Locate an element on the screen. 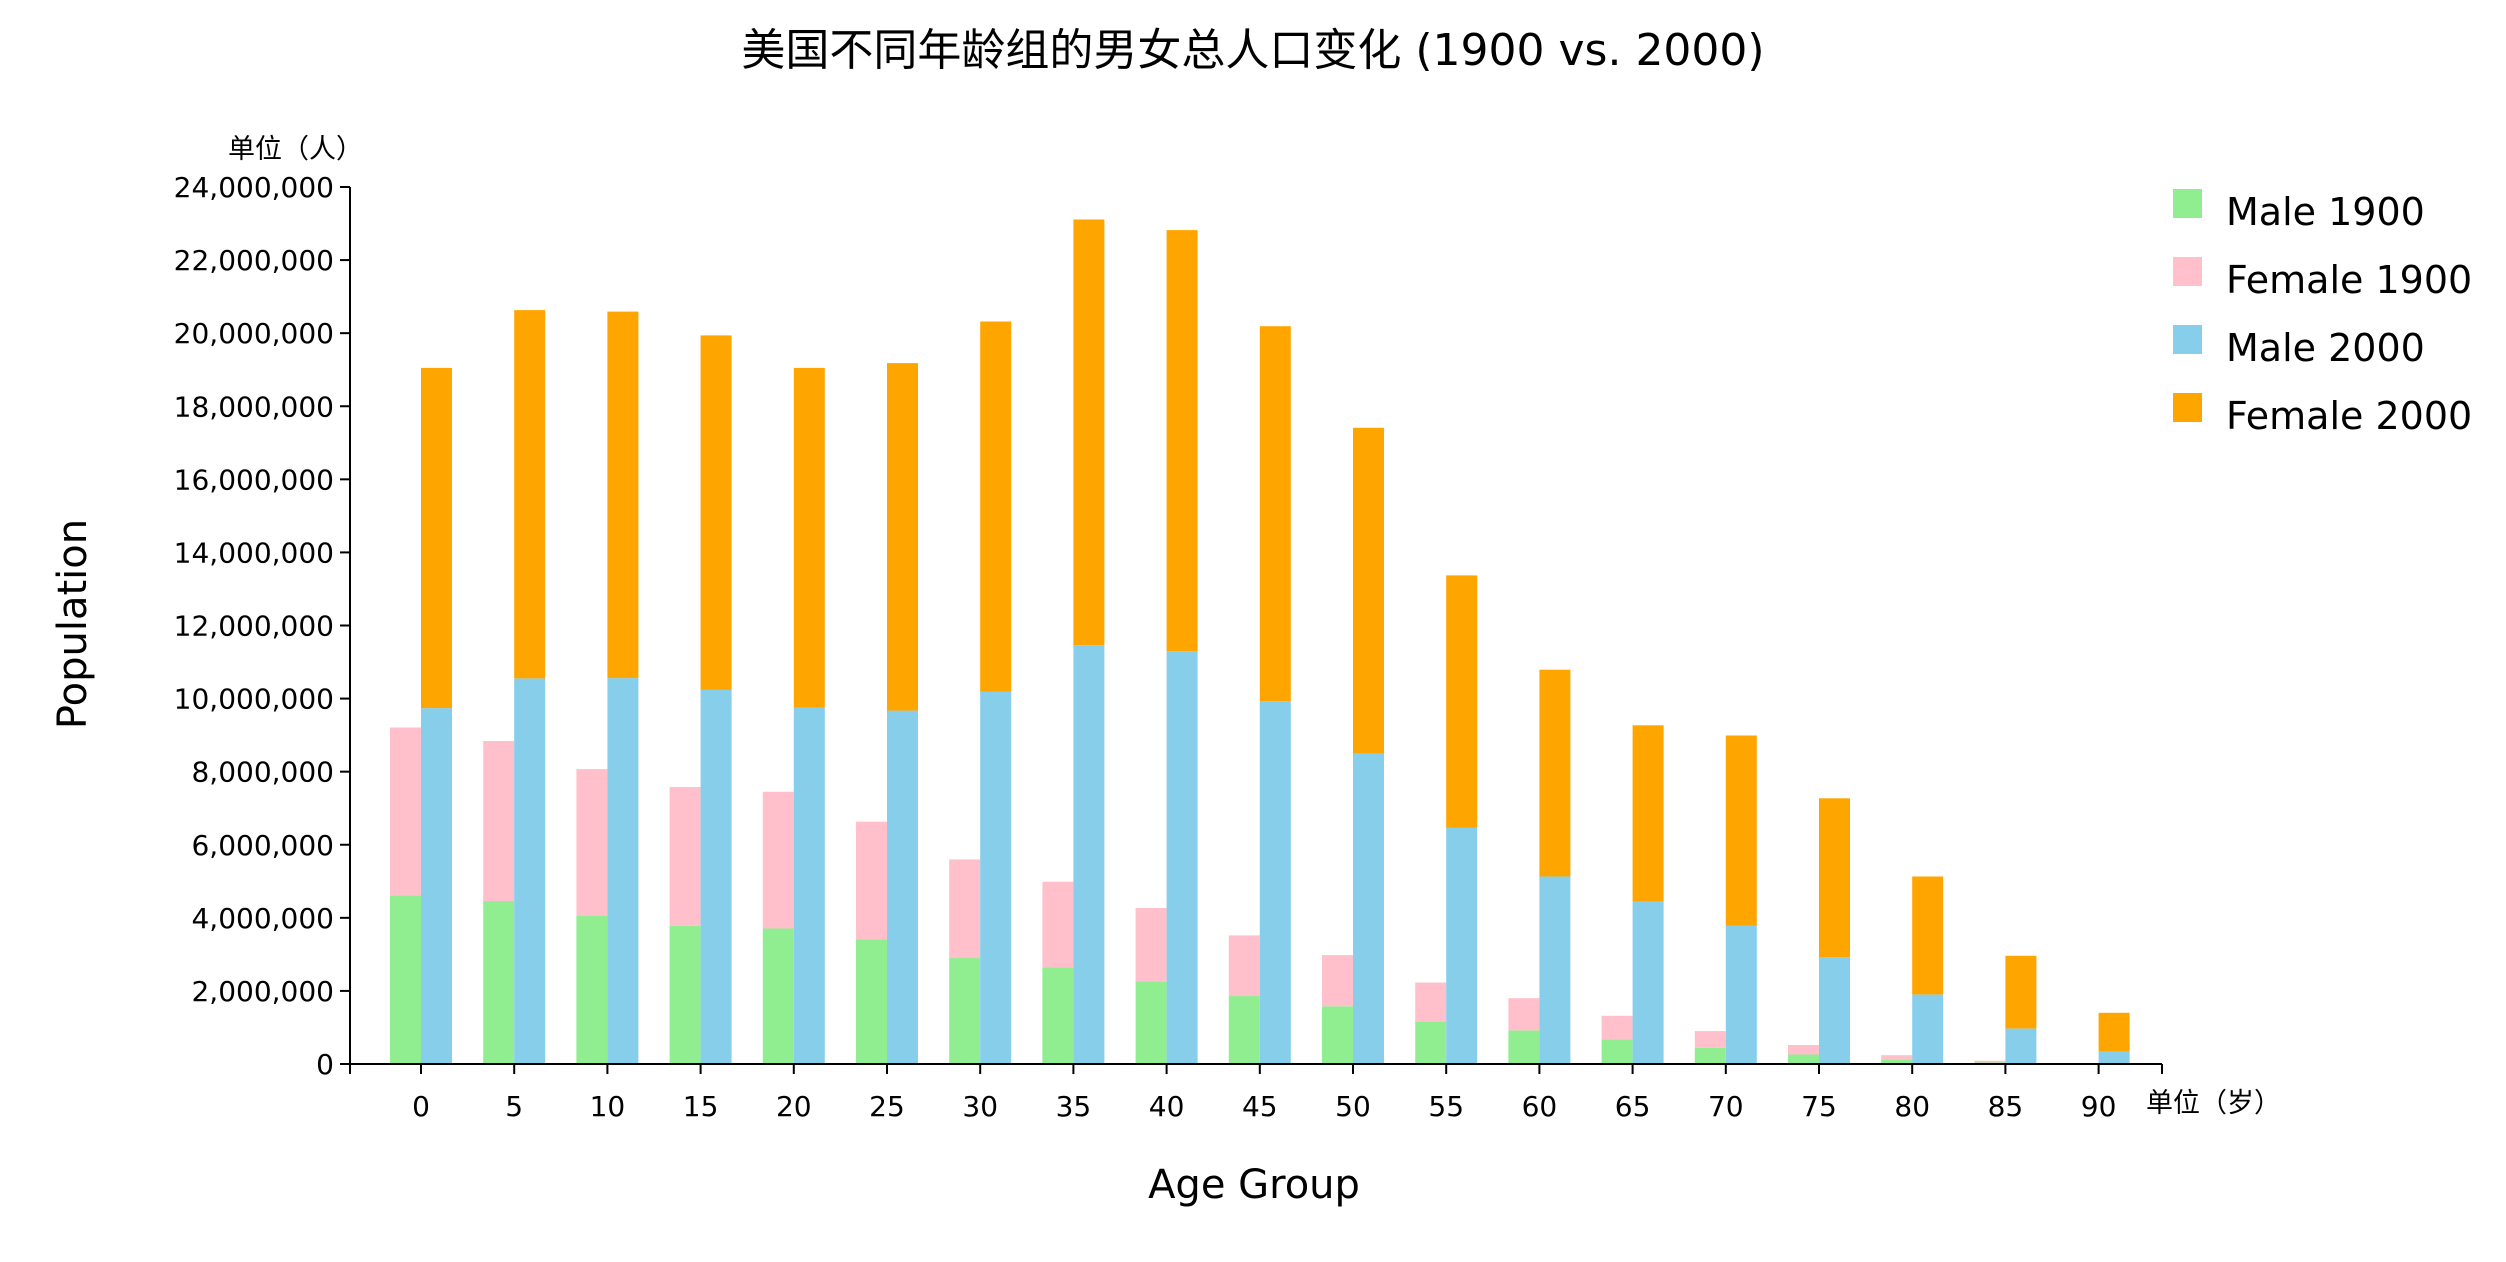 The height and width of the screenshot is (1262, 2506). y-tick-label: 14,000,000 is located at coordinates (254, 552).